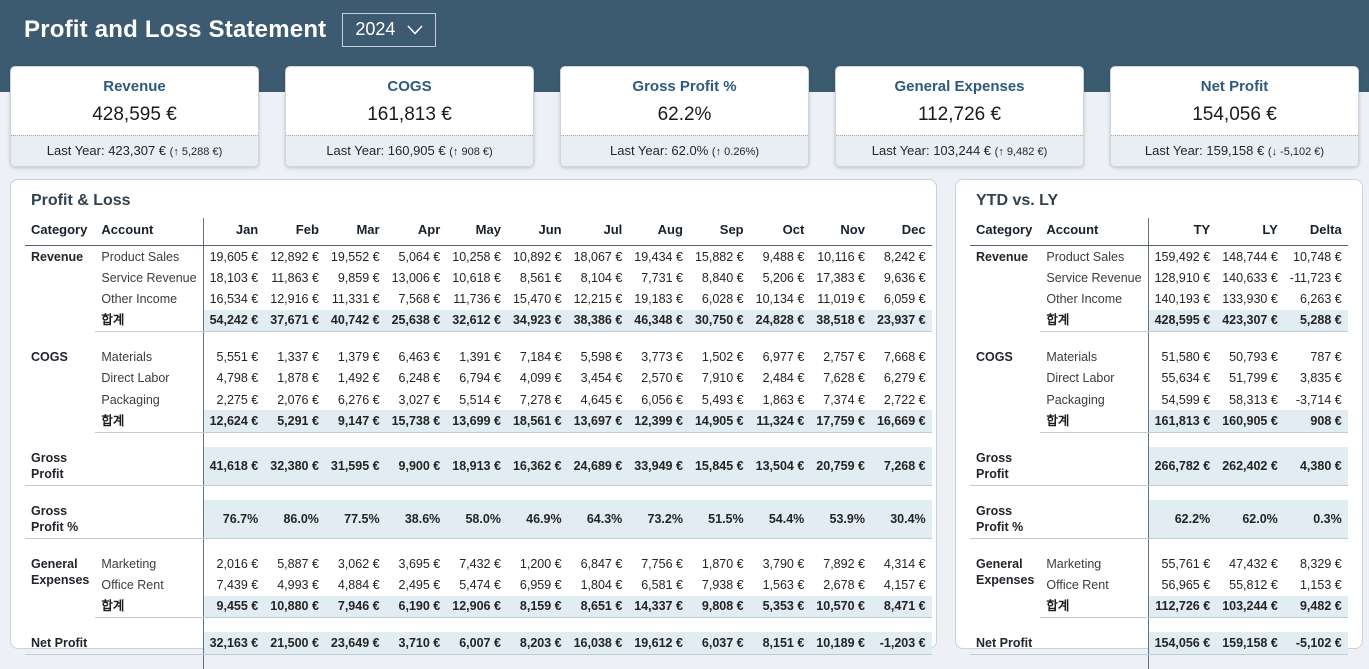 Image resolution: width=1369 pixels, height=669 pixels. Describe the element at coordinates (658, 466) in the screenshot. I see `value-cell: 33,949 €` at that location.